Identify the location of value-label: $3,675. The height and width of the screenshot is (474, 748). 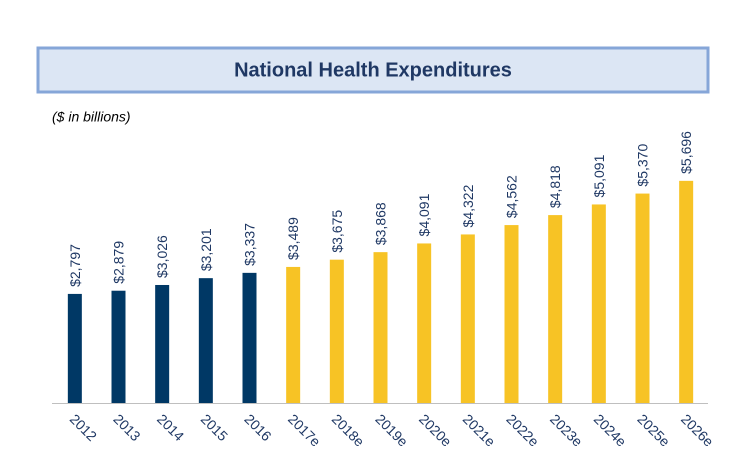
(337, 231).